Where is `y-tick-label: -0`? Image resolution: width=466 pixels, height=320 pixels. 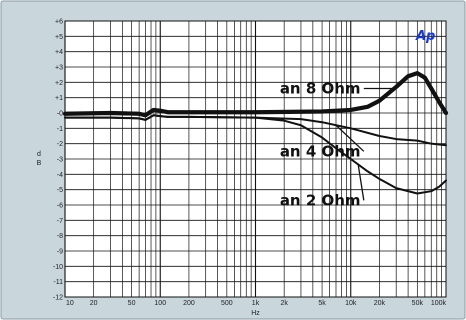
y-tick-label: -0 is located at coordinates (60, 114).